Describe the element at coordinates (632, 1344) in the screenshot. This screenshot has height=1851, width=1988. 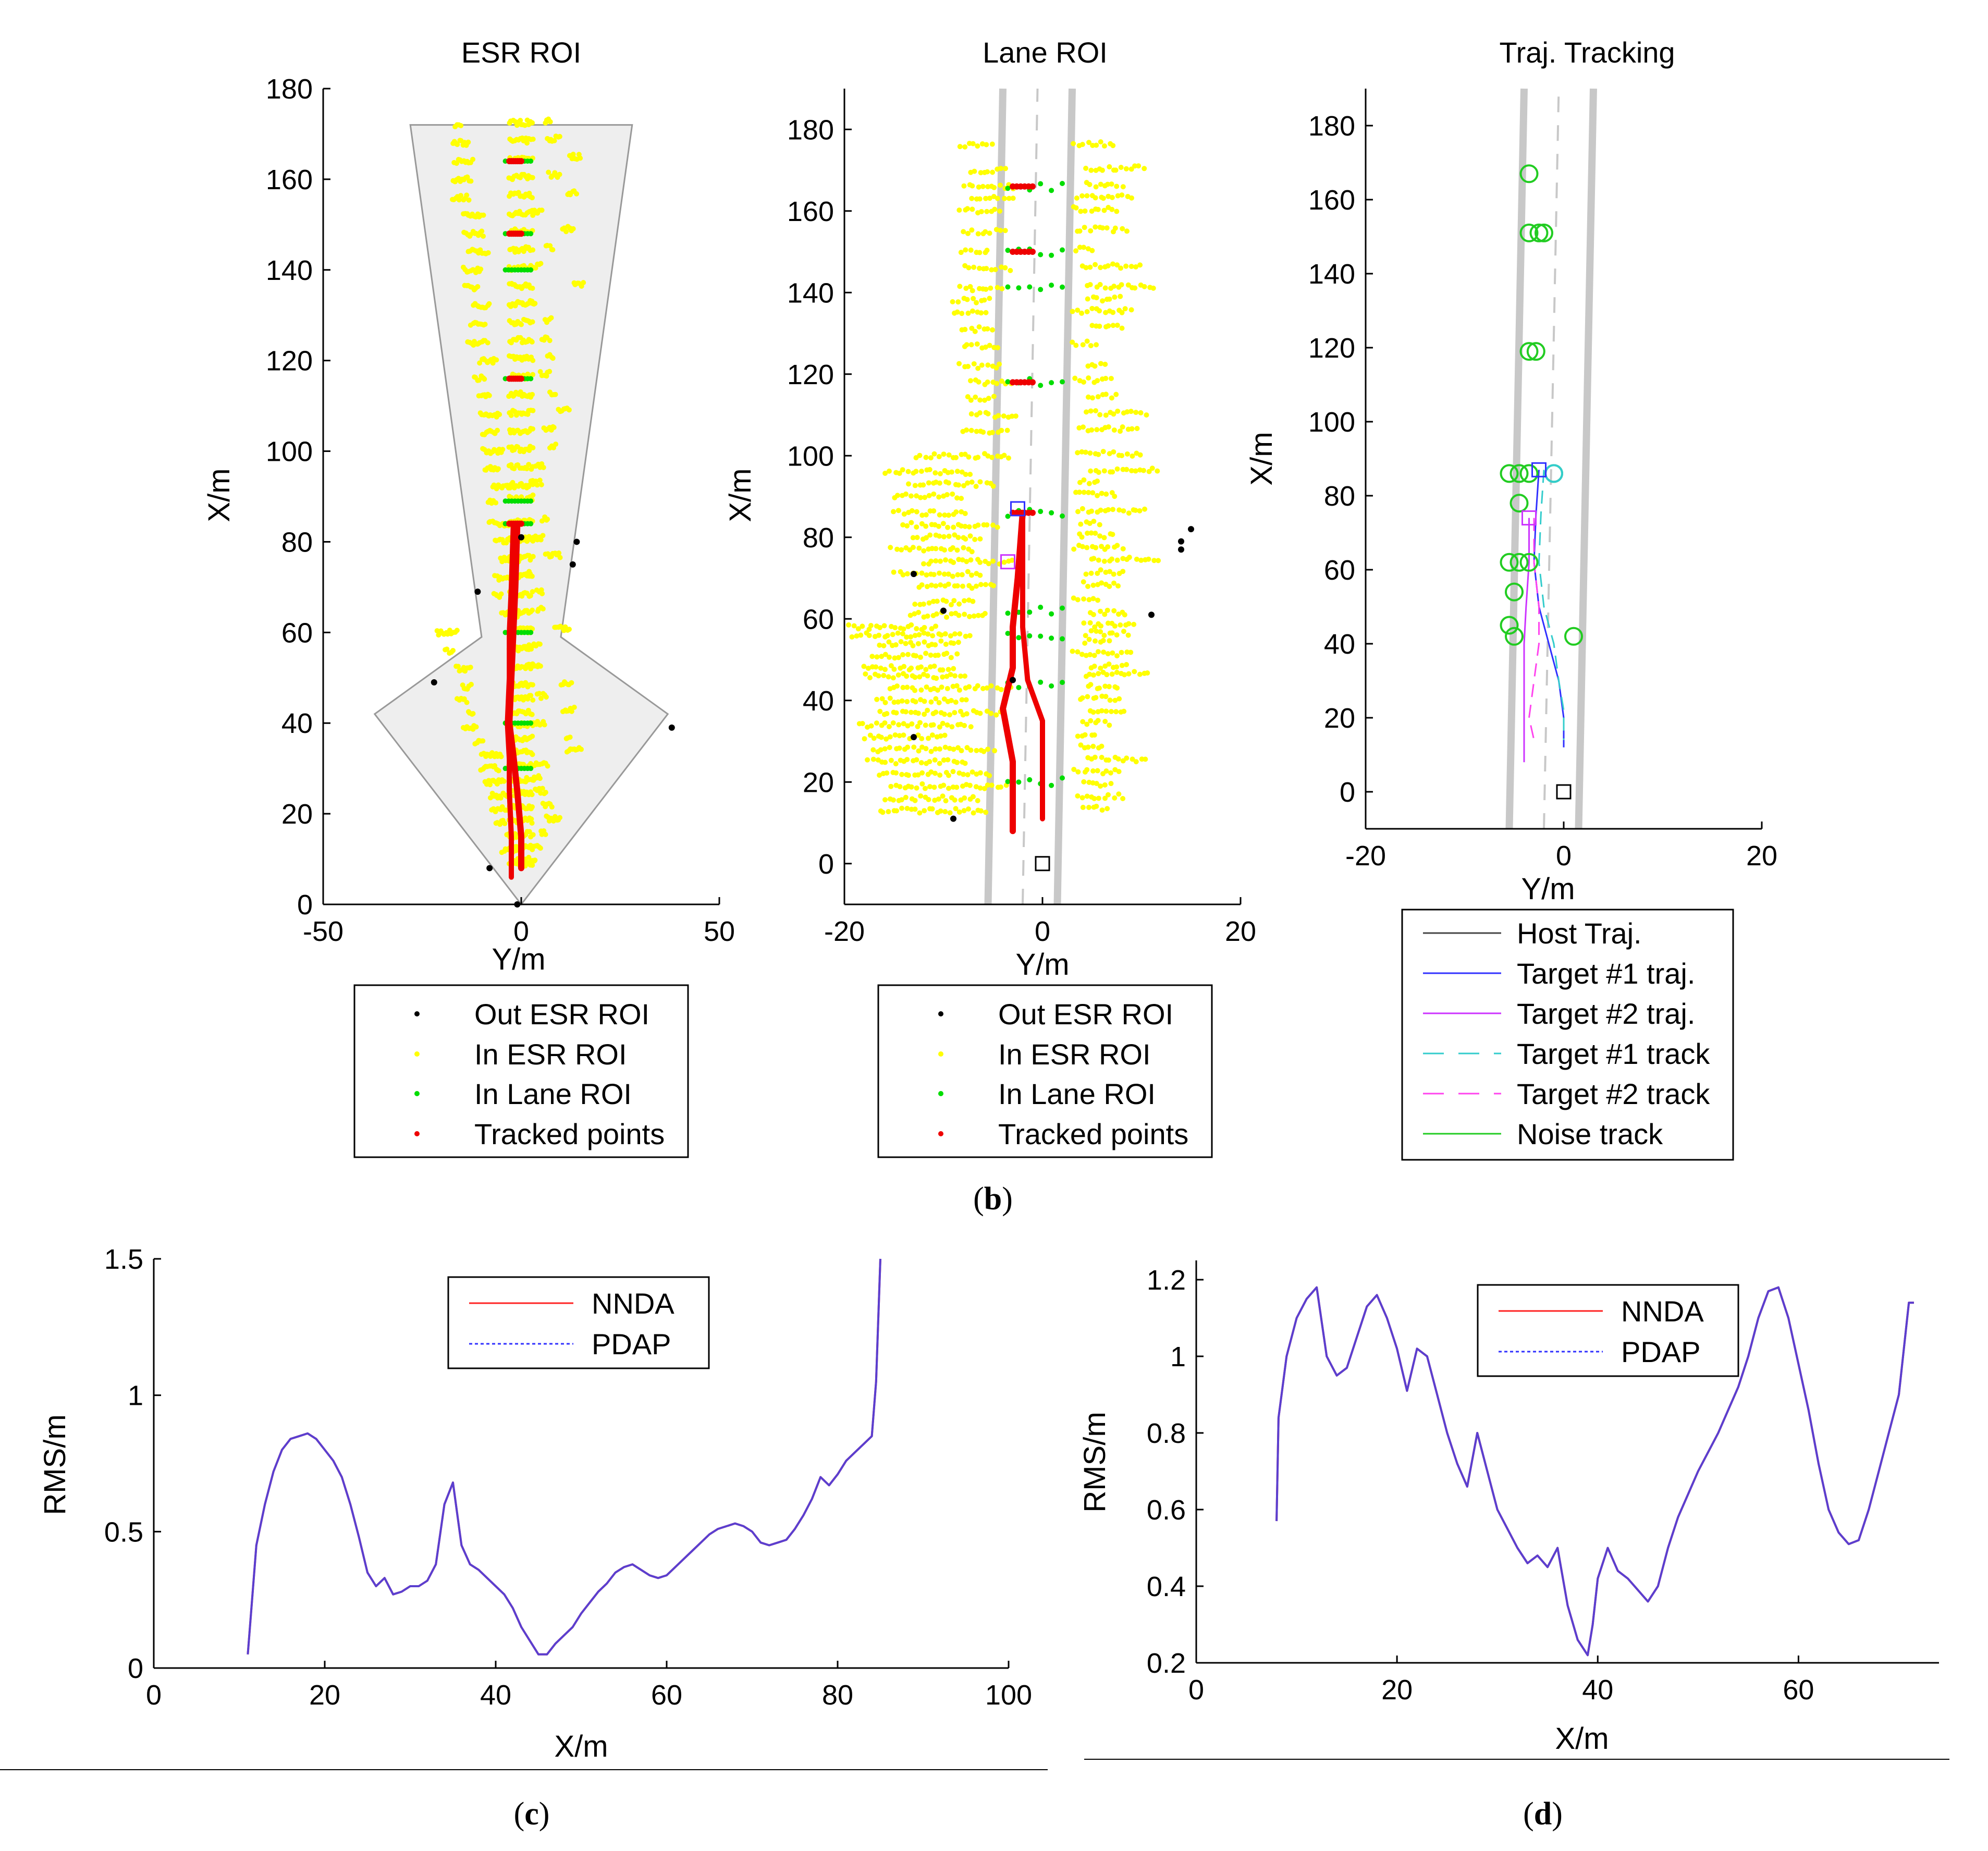
I see `c-legend-pdap: PDAP` at that location.